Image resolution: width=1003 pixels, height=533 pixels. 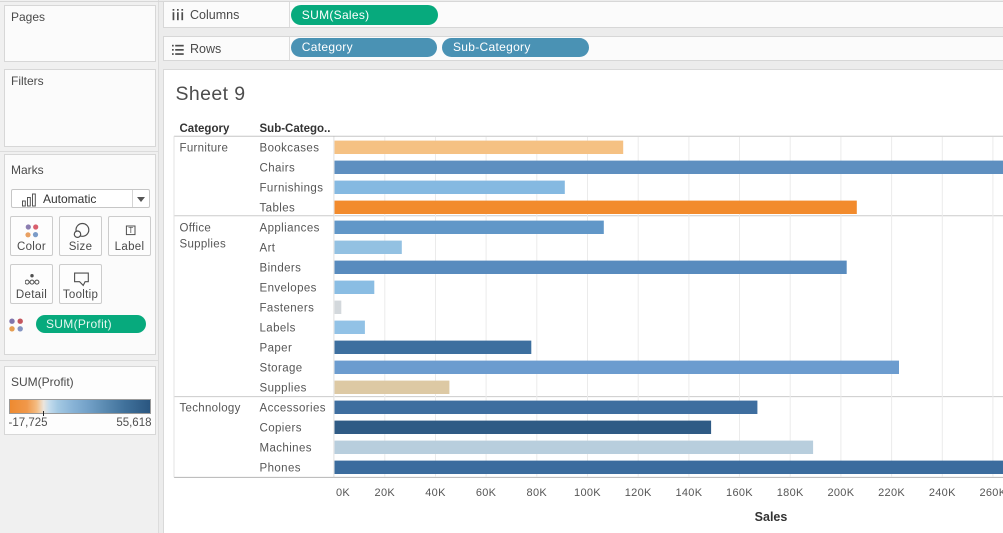 What do you see at coordinates (486, 493) in the screenshot?
I see `svg-text: 60K` at bounding box center [486, 493].